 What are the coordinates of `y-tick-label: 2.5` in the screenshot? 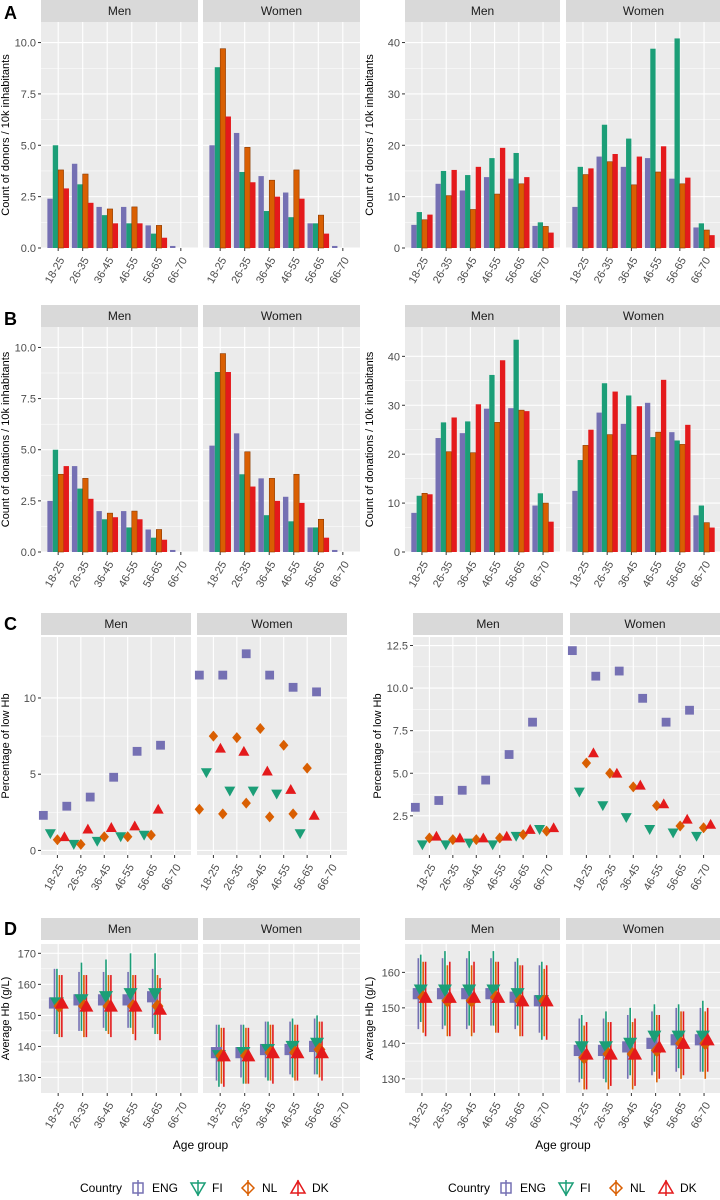 It's located at (400, 817).